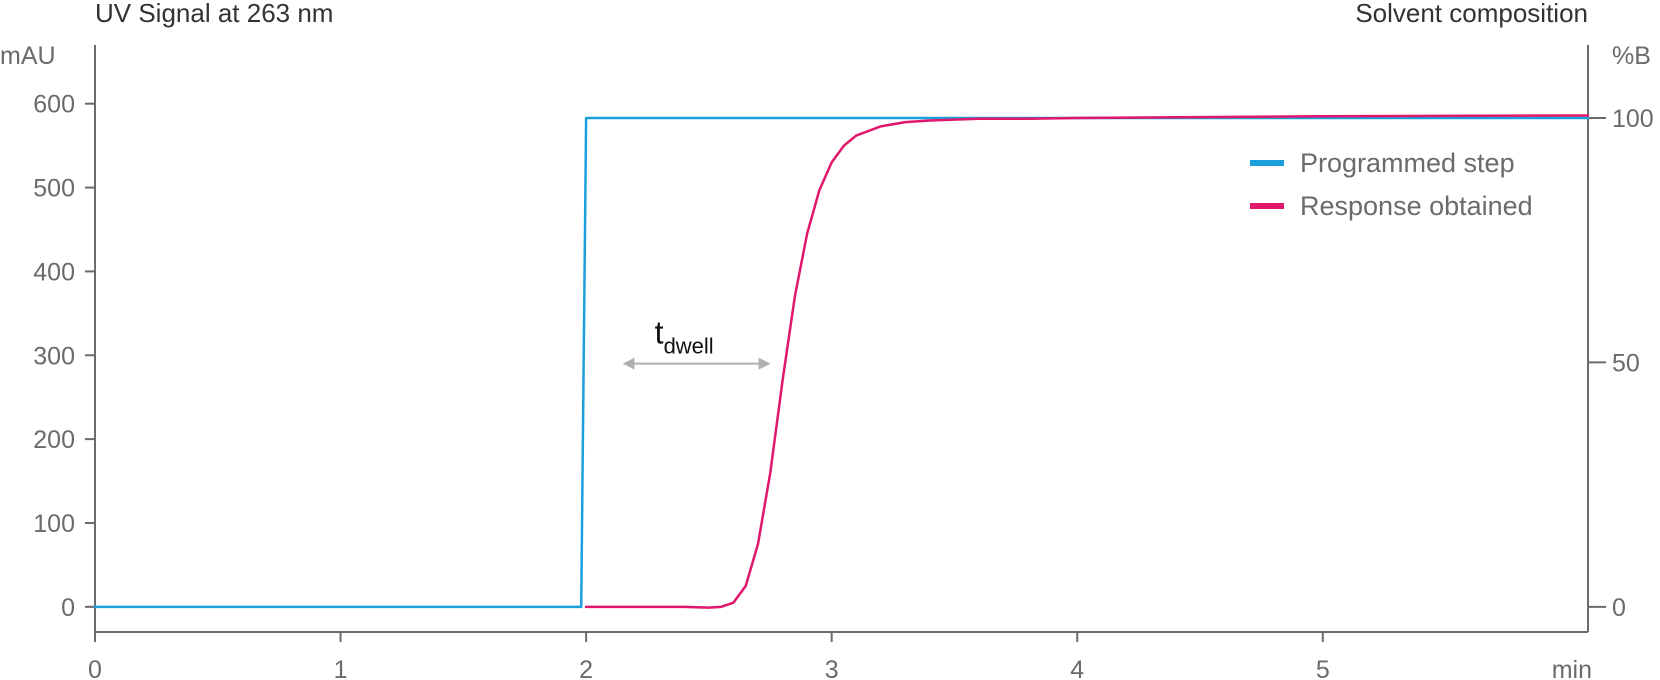  I want to click on y-tick-label: 300, so click(54, 356).